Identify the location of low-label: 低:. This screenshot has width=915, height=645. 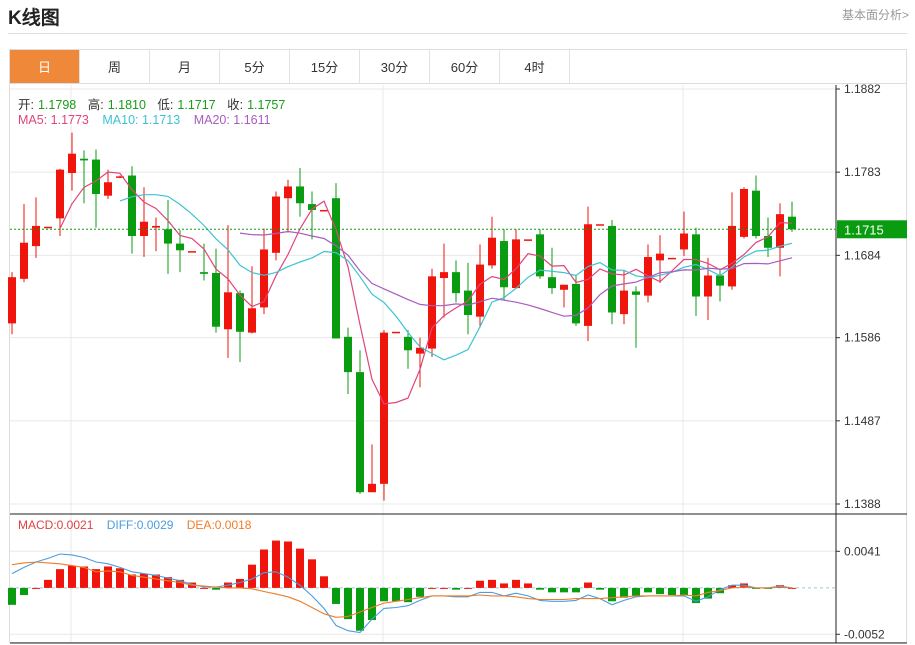
(165, 105).